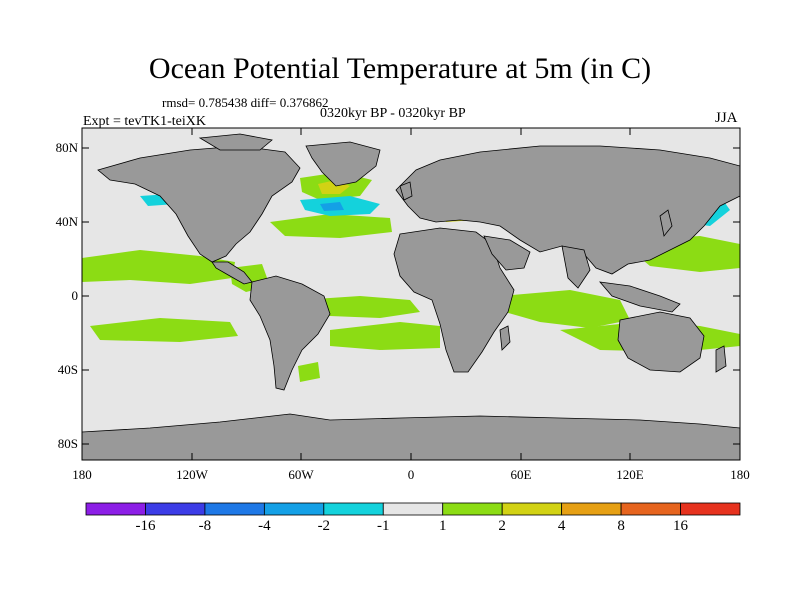  Describe the element at coordinates (507, 253) in the screenshot. I see `landmass-arabia` at that location.